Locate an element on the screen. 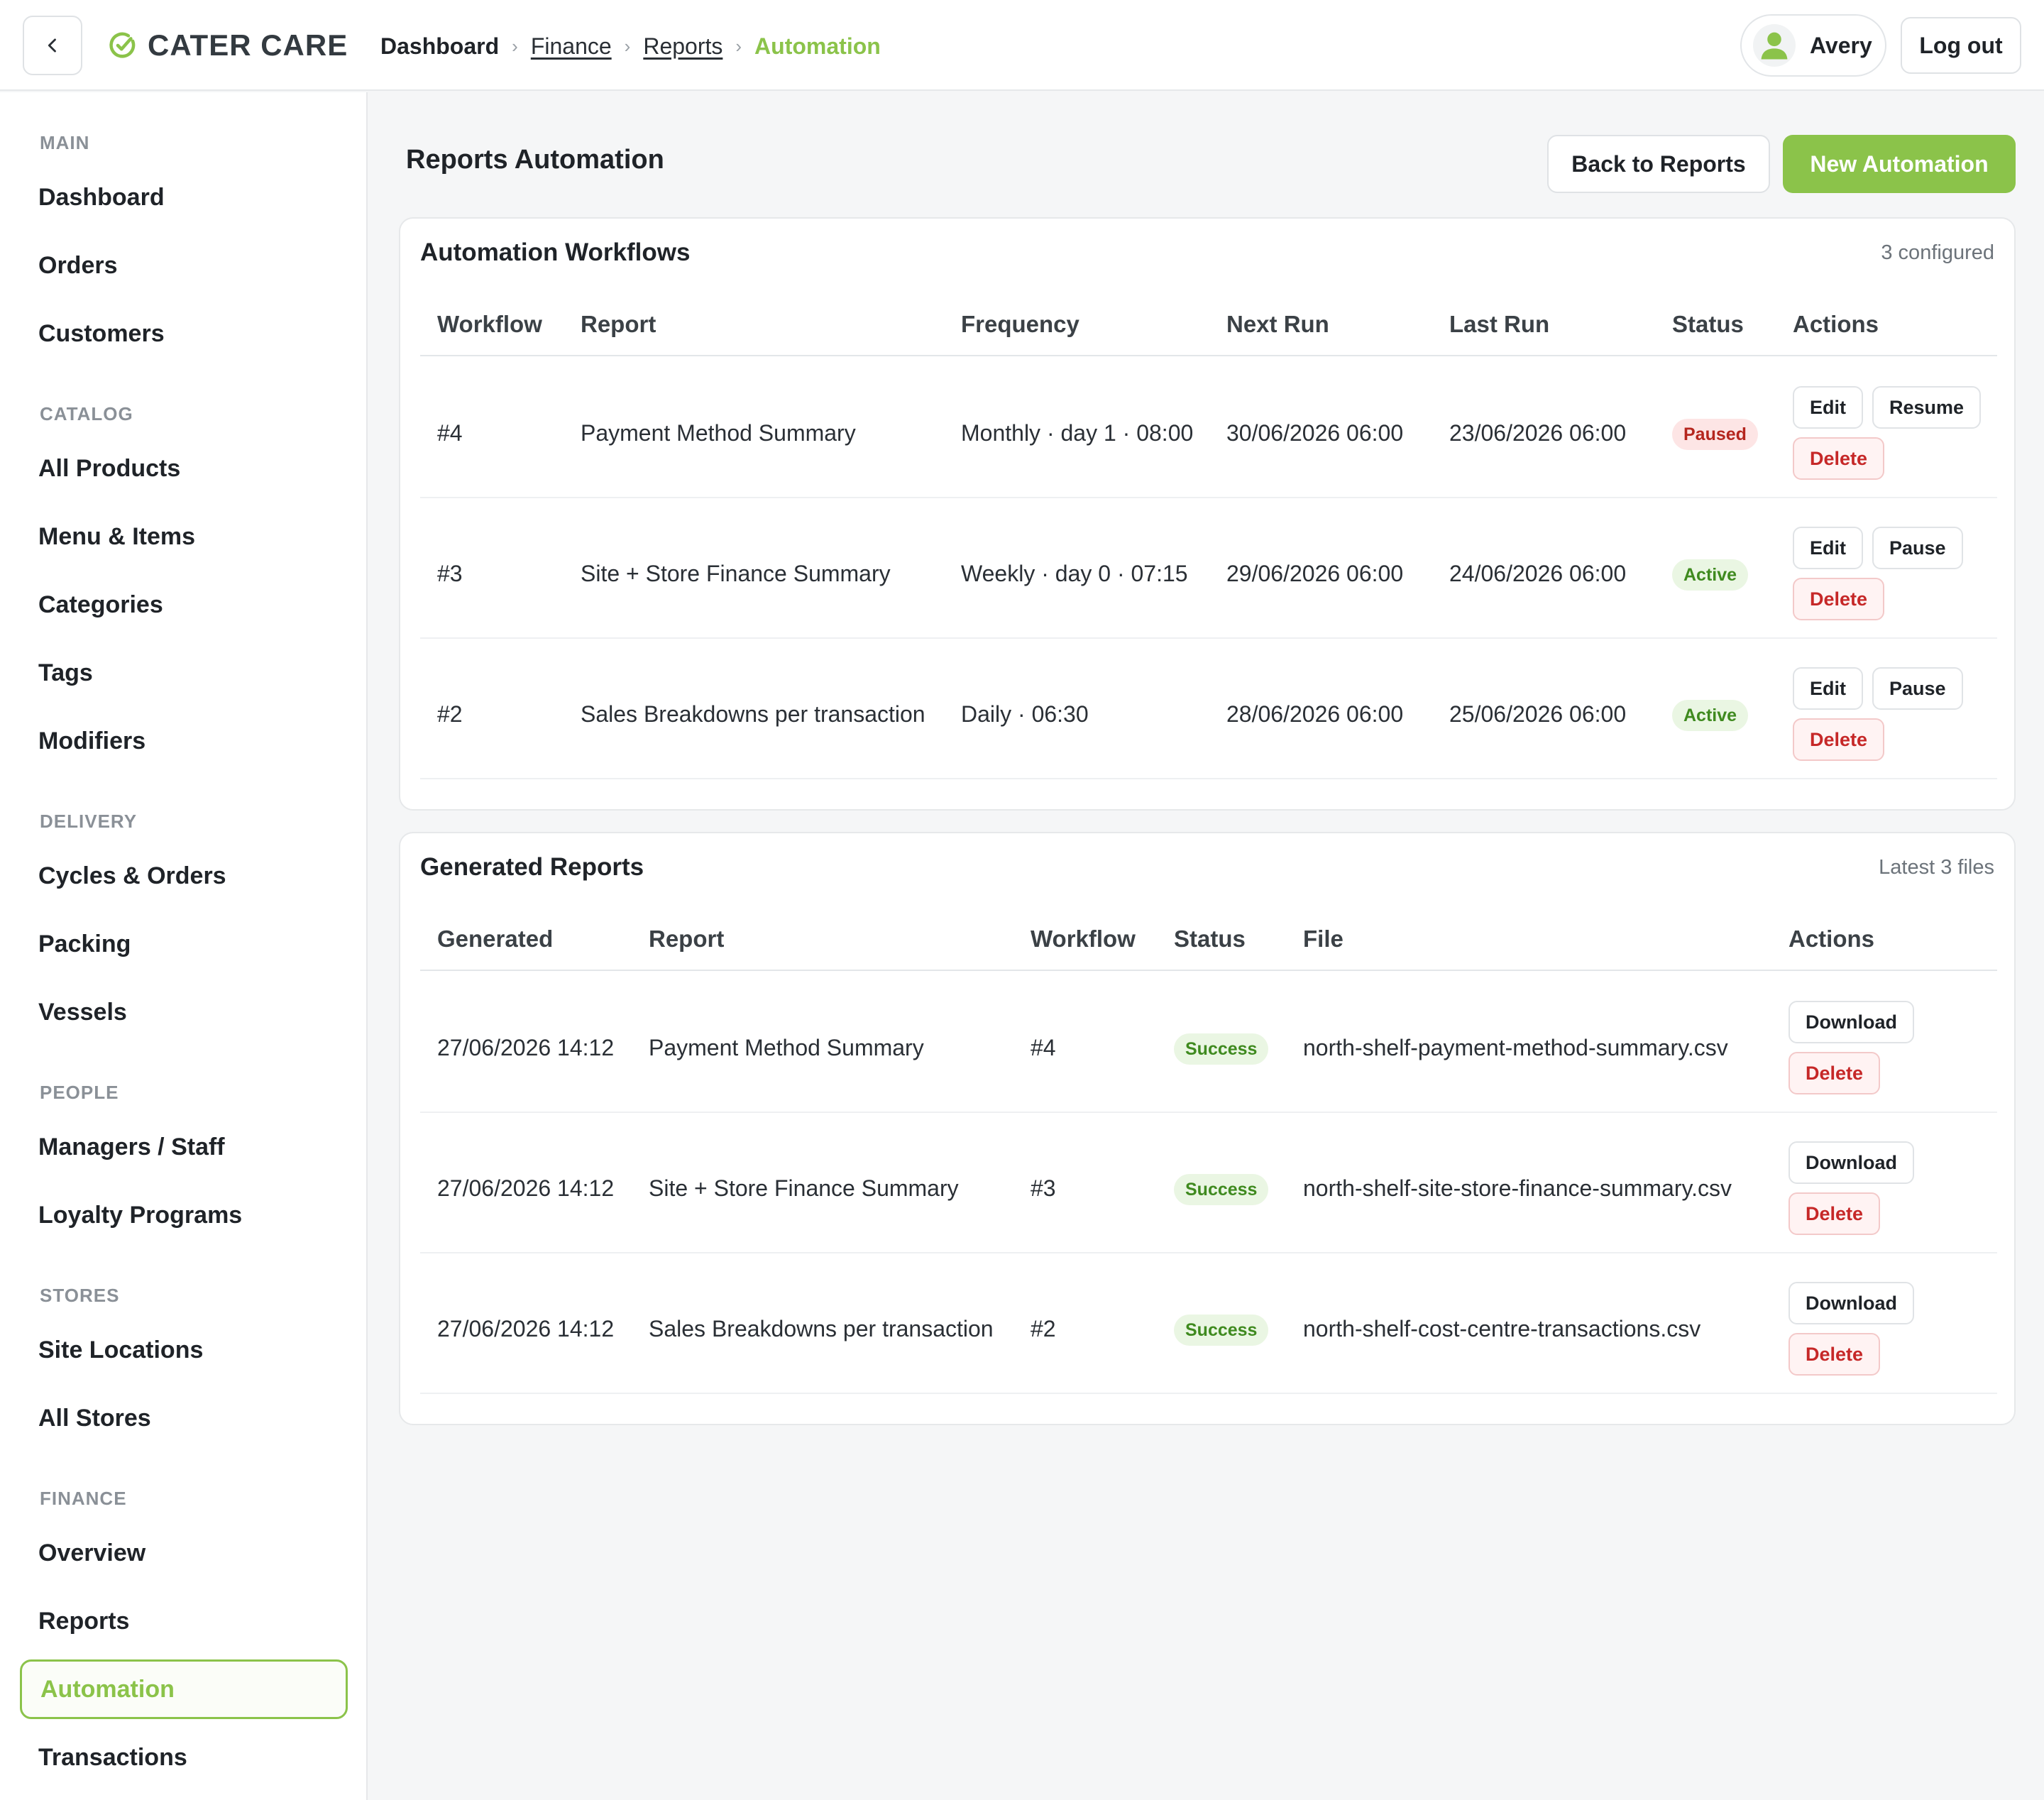 The height and width of the screenshot is (1800, 2044). sidebar-item-vessels: Vessels is located at coordinates (82, 1012).